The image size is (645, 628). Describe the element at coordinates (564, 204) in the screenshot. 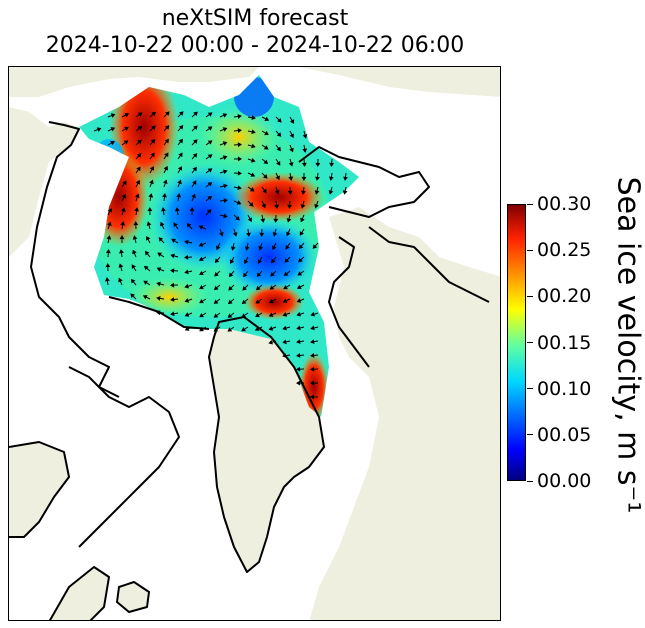

I see `colorbar-tick-label: 00.30` at that location.